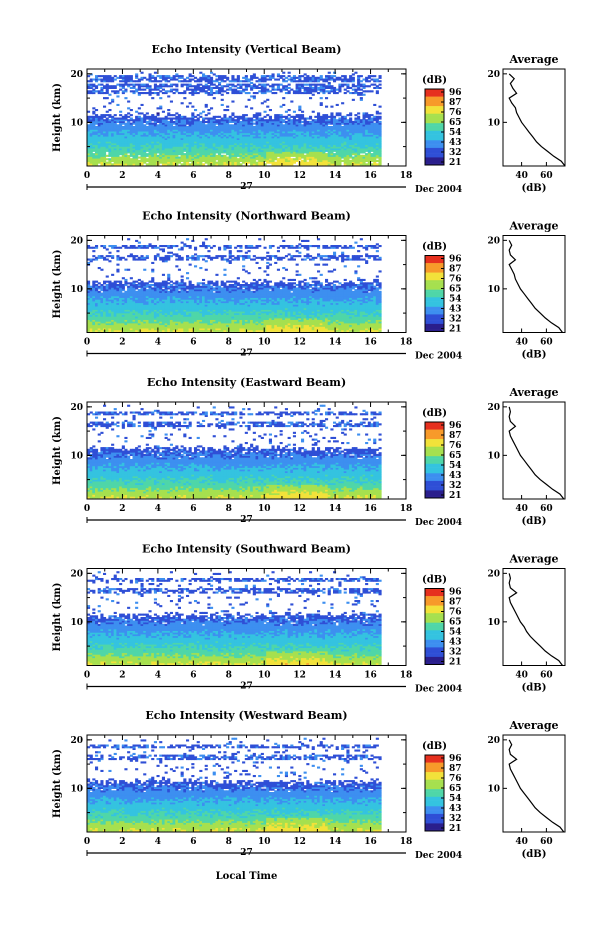 This screenshot has width=616, height=929. What do you see at coordinates (247, 876) in the screenshot?
I see `x-axis-label: Local Time` at bounding box center [247, 876].